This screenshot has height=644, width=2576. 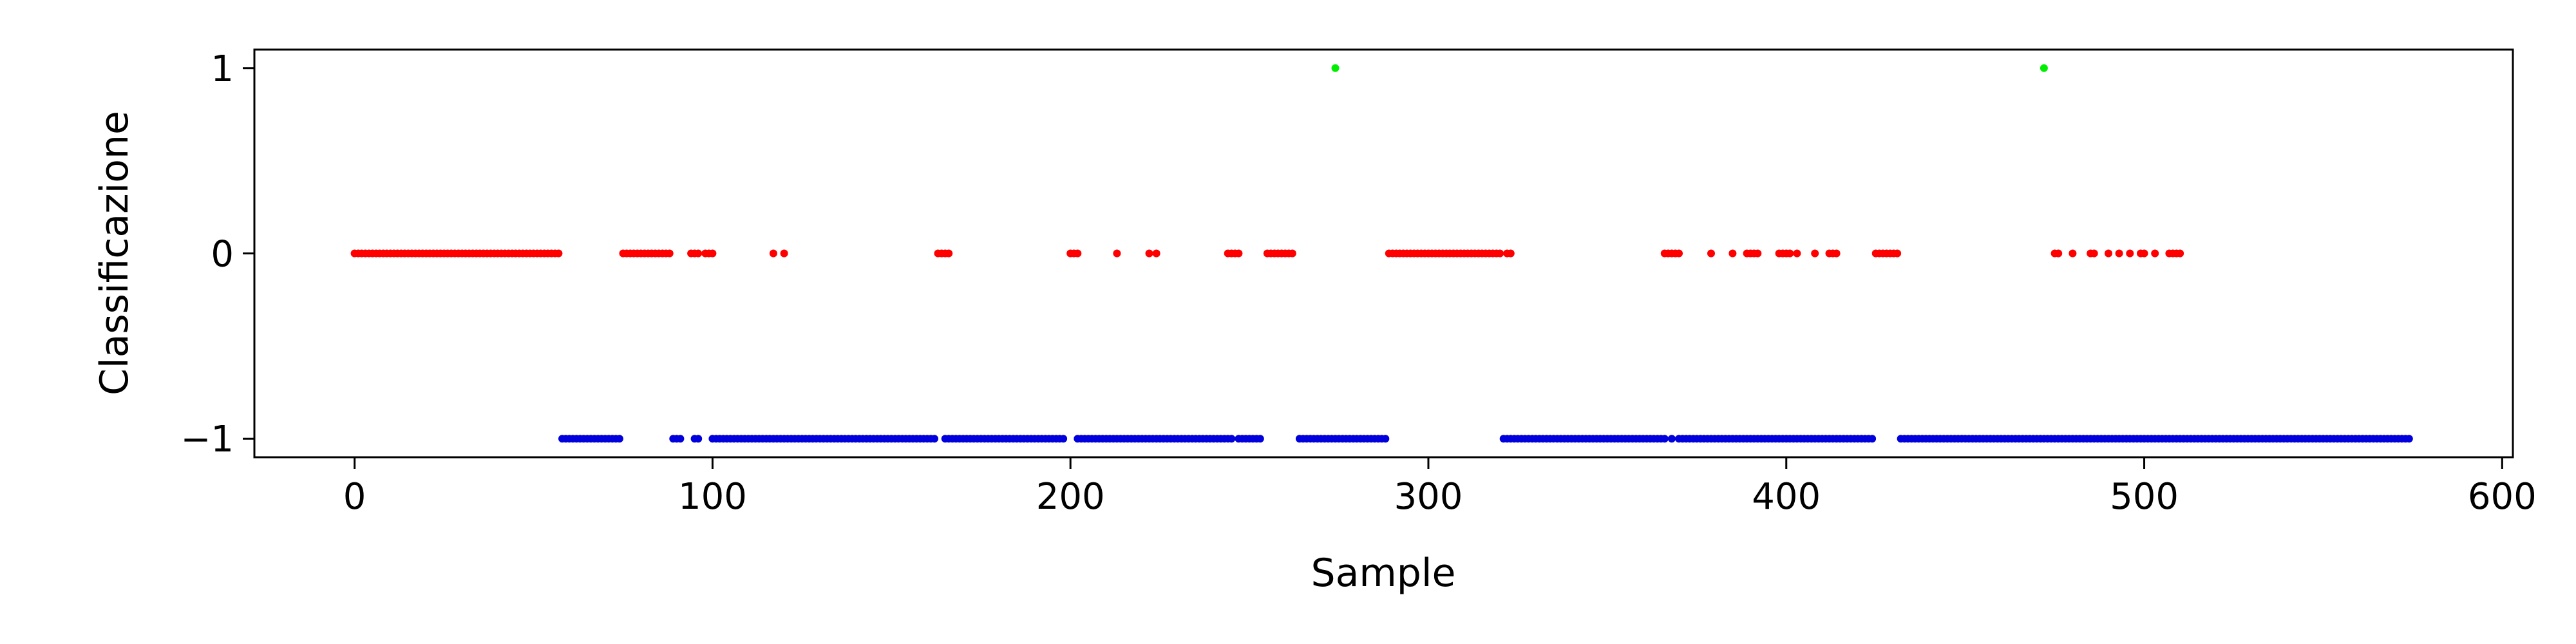 What do you see at coordinates (207, 439) in the screenshot?
I see `y-tick-label: −1` at bounding box center [207, 439].